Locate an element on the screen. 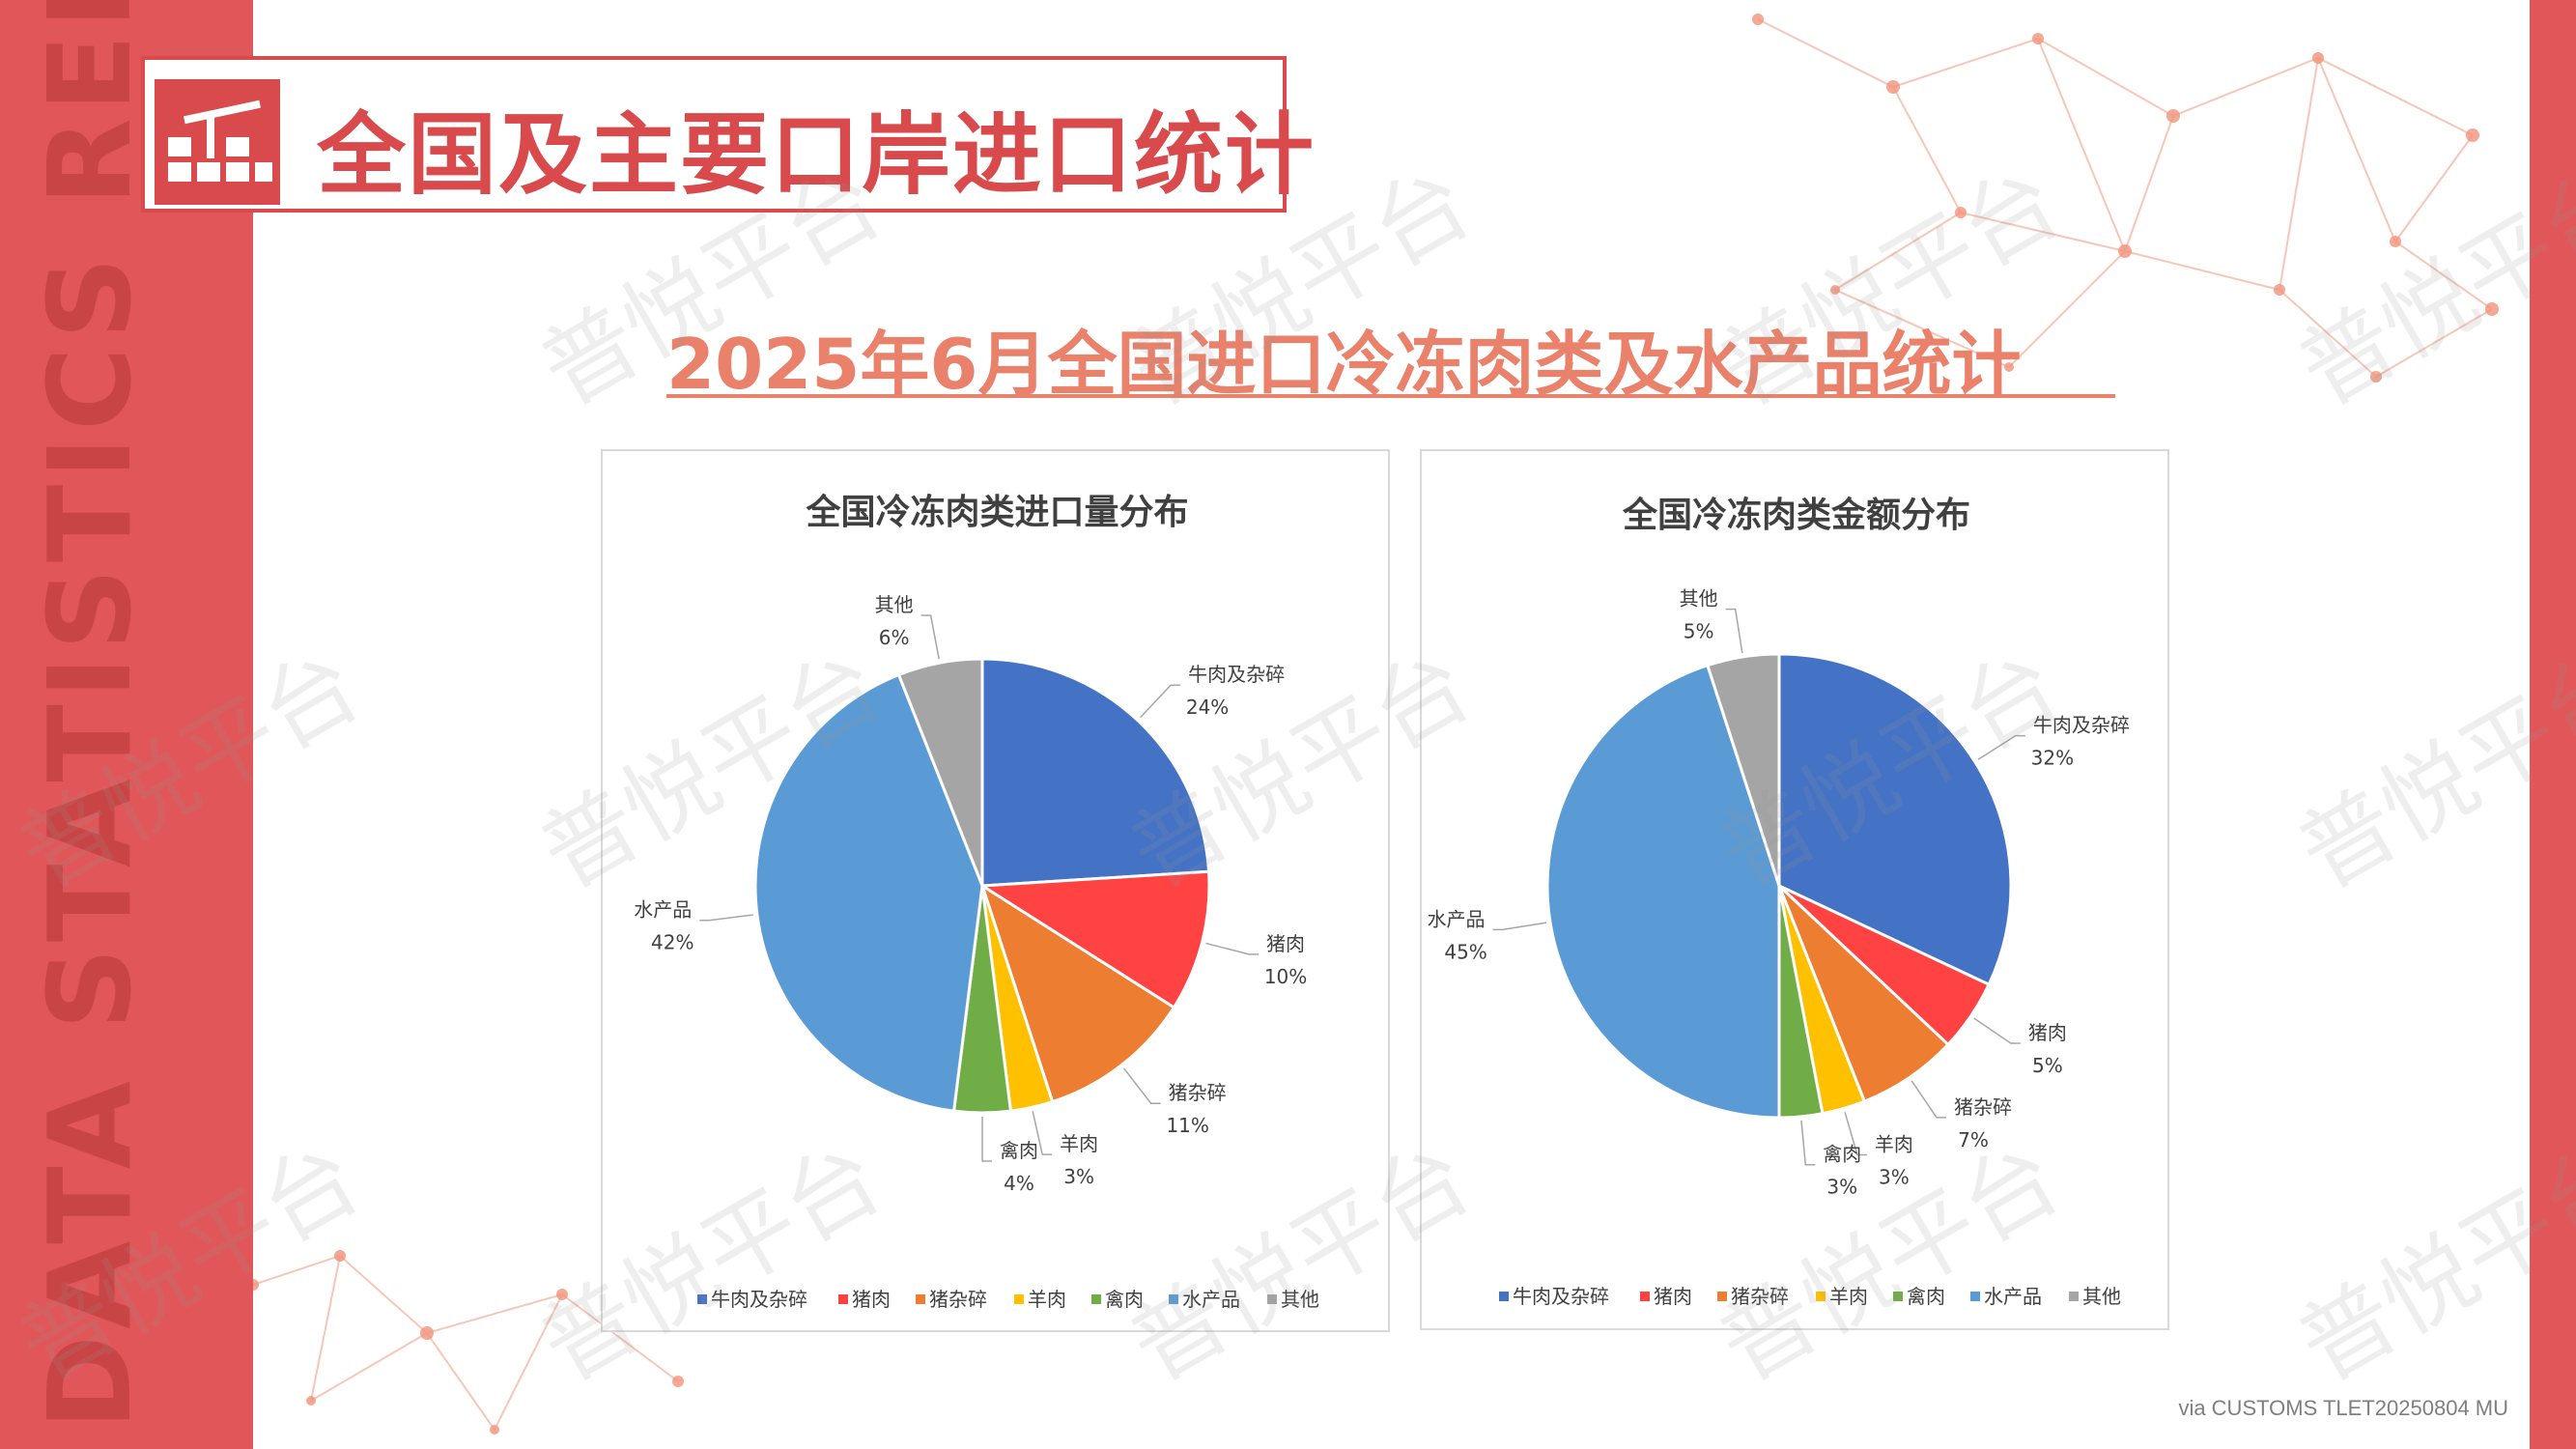 This screenshot has width=2576, height=1449. source-footer: via CUSTOMS TLET20250804 MU is located at coordinates (2343, 1408).